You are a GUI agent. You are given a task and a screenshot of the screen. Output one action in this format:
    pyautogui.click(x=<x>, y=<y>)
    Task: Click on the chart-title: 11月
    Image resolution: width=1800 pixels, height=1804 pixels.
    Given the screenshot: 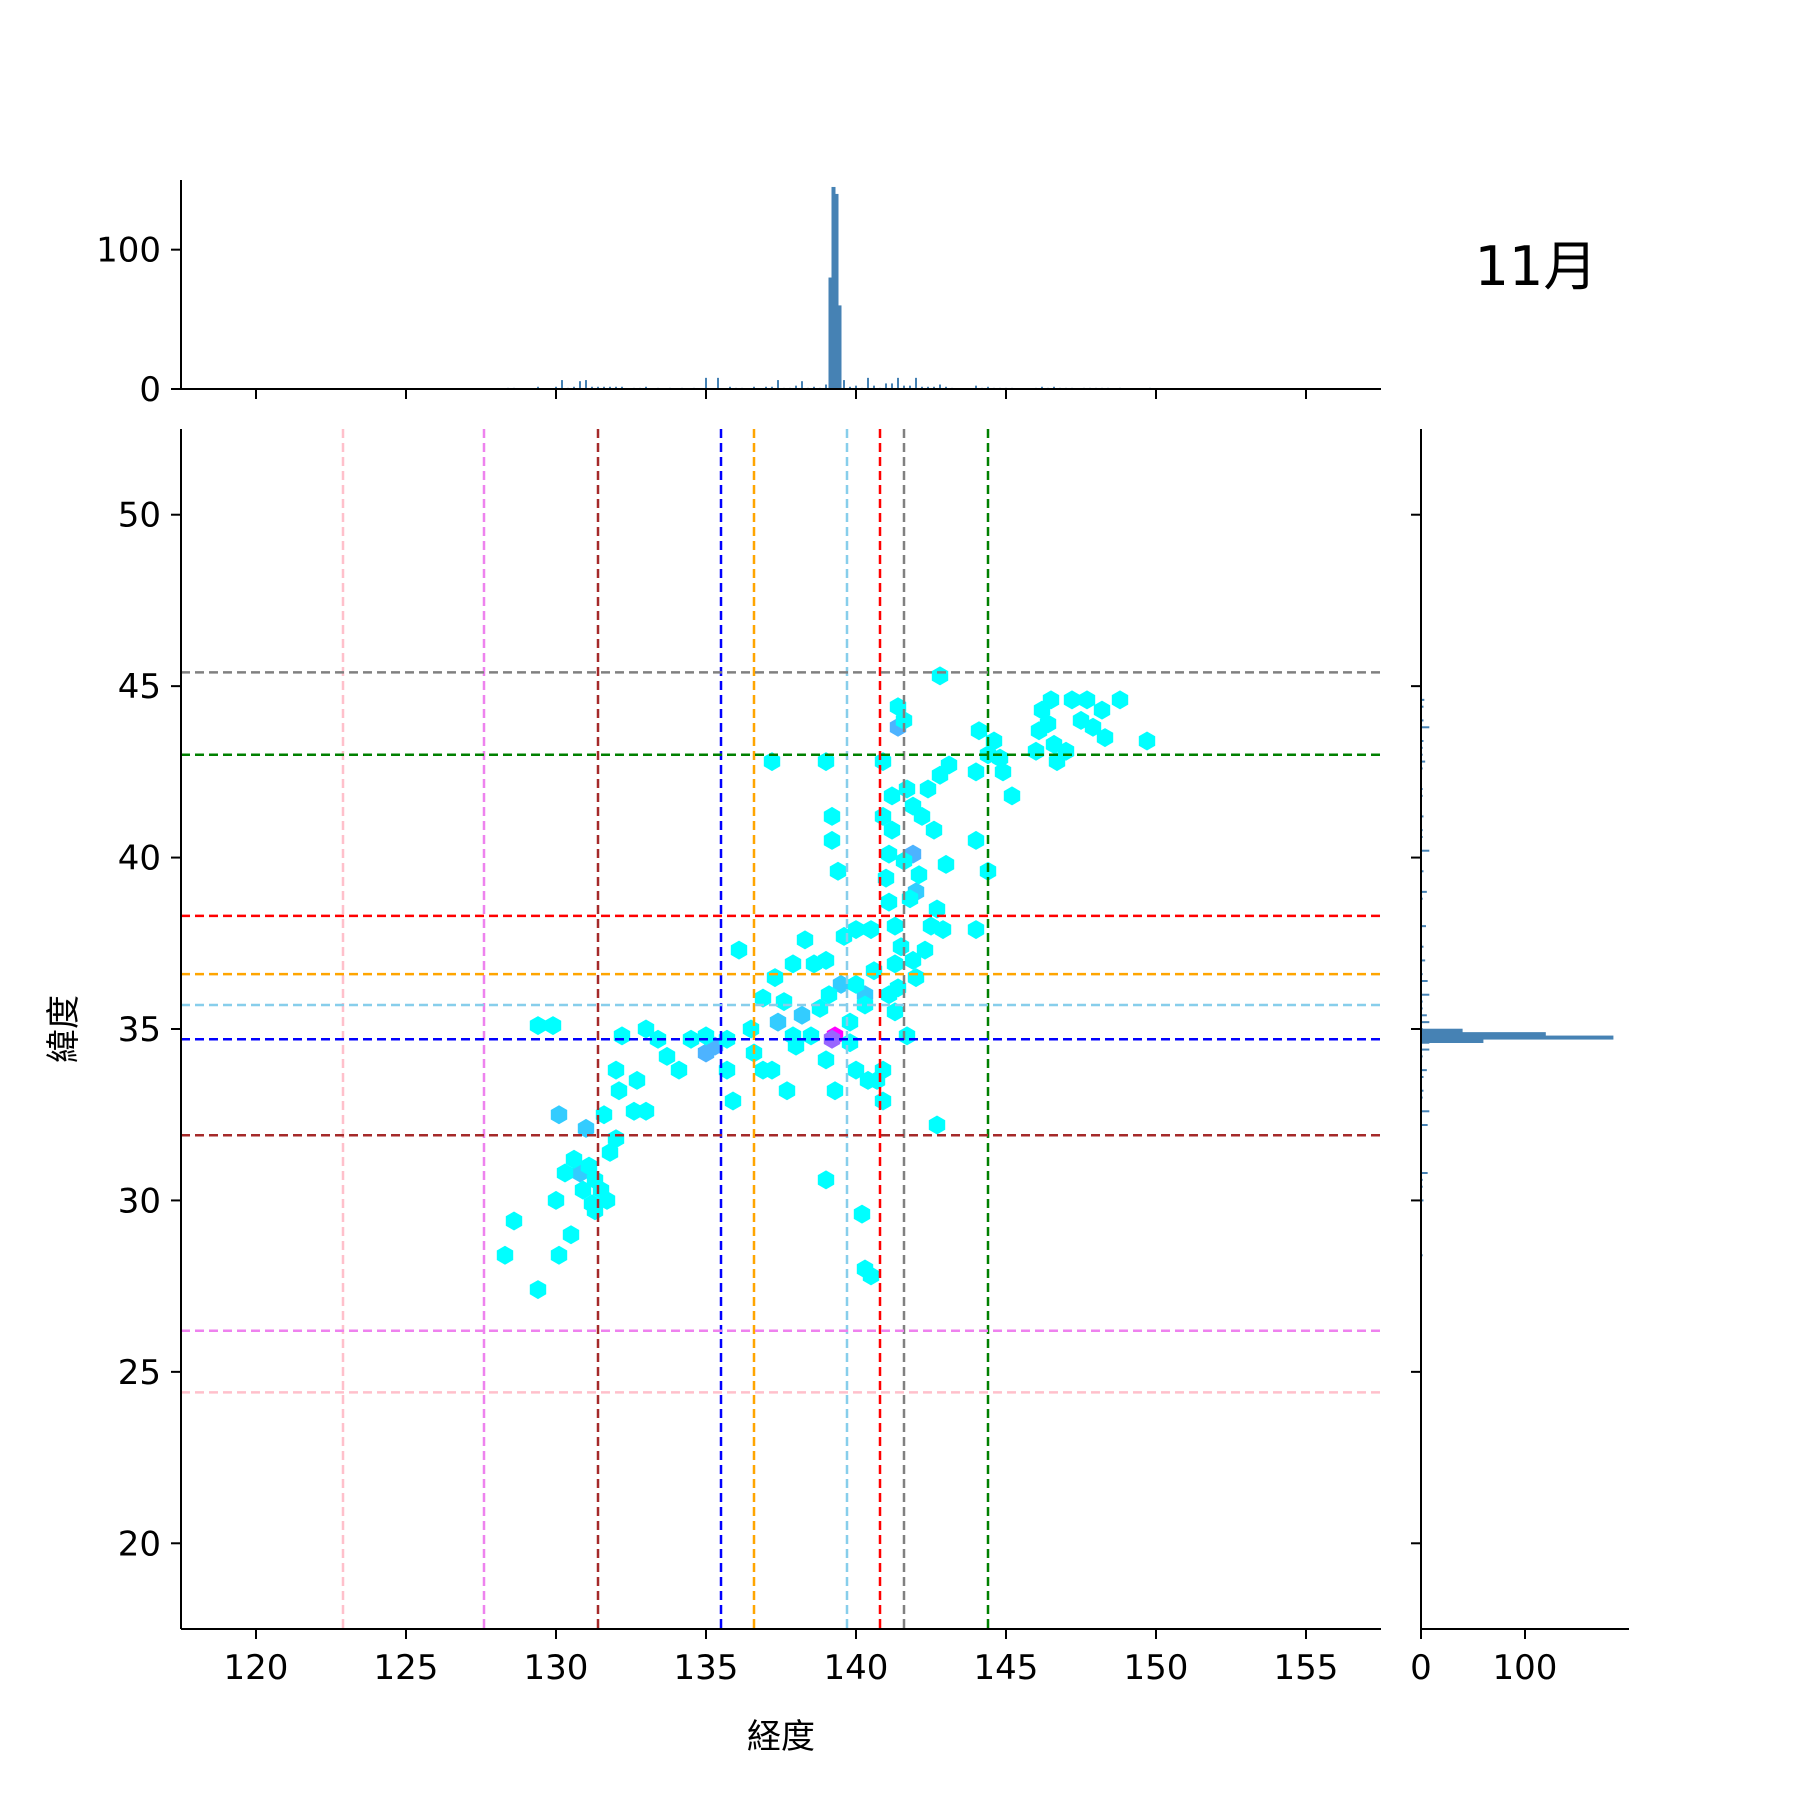 What is the action you would take?
    pyautogui.click(x=1536, y=266)
    